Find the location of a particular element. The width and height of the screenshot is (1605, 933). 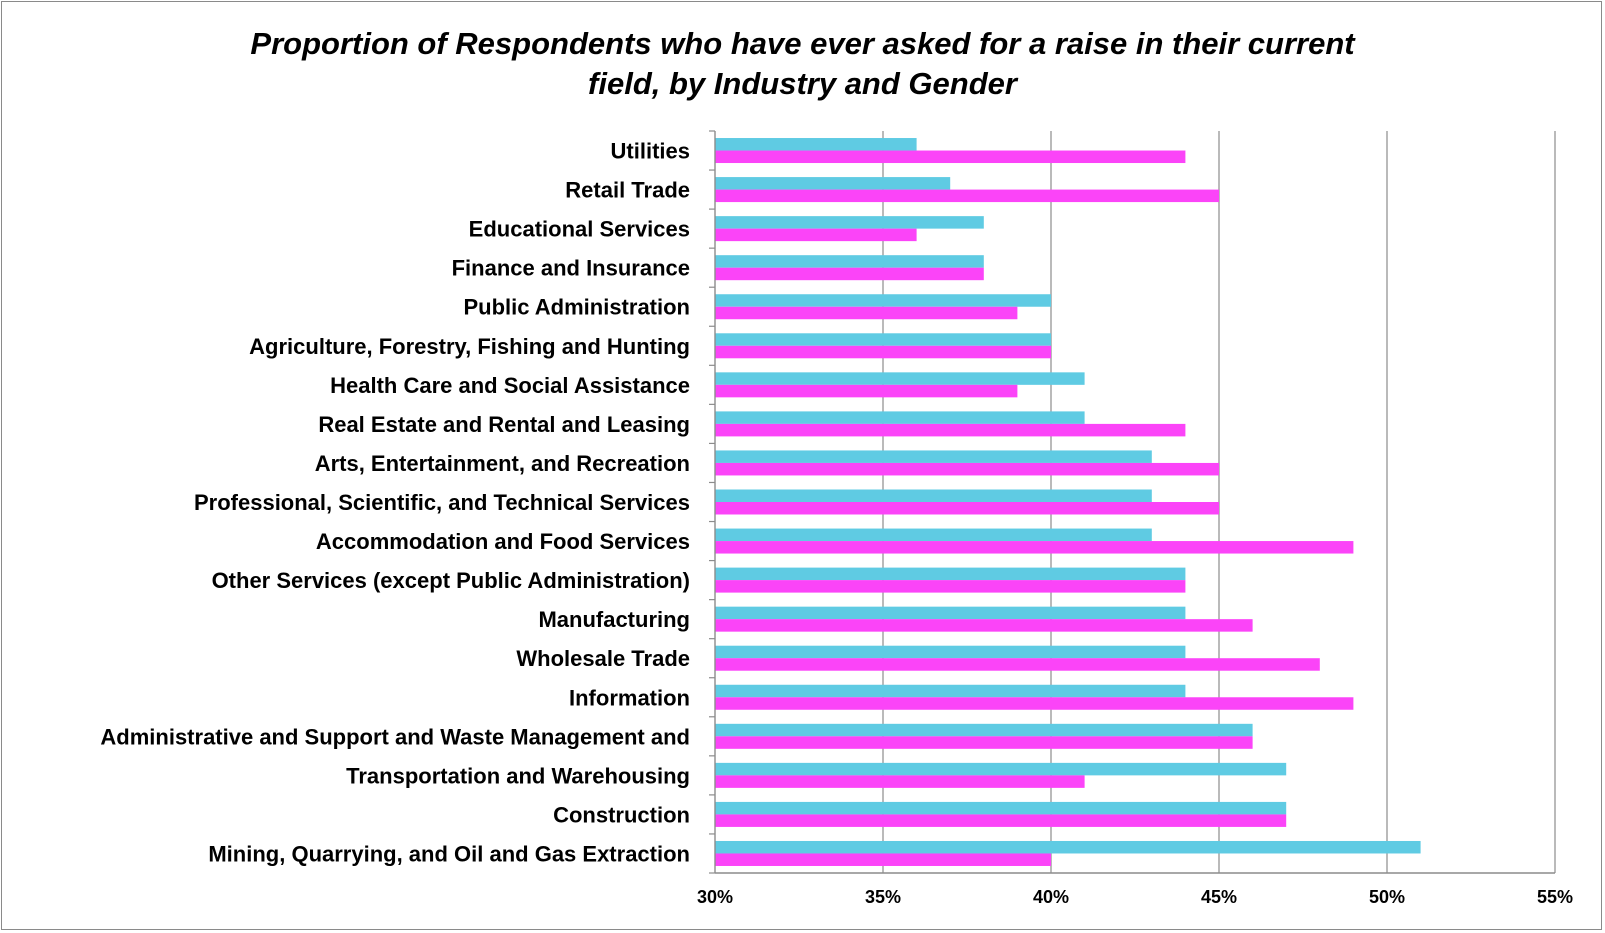

x-tick-label: 55% is located at coordinates (1555, 897).